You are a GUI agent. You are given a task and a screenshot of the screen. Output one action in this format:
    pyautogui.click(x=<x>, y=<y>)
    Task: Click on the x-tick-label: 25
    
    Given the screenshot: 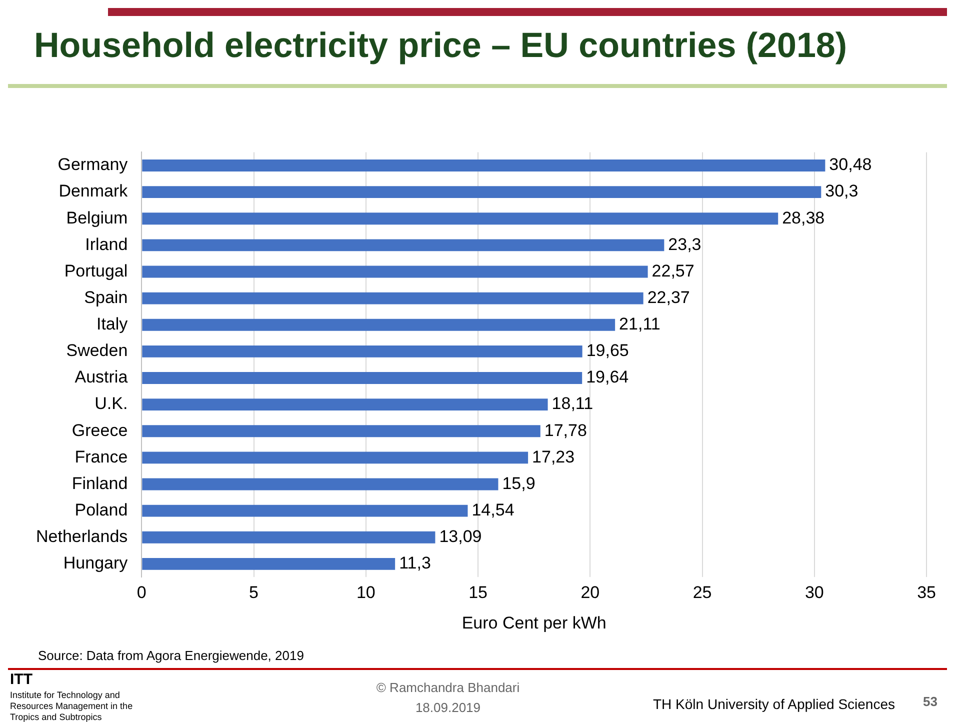 What is the action you would take?
    pyautogui.click(x=702, y=592)
    